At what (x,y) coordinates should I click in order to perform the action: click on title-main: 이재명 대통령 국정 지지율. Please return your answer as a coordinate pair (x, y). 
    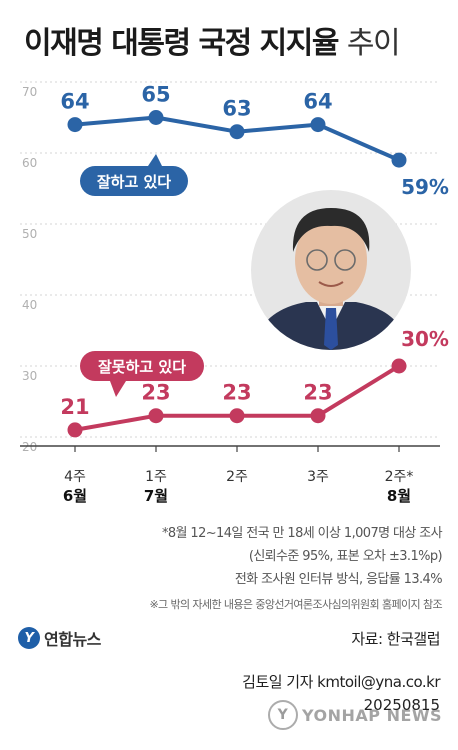
    Looking at the image, I should click on (181, 43).